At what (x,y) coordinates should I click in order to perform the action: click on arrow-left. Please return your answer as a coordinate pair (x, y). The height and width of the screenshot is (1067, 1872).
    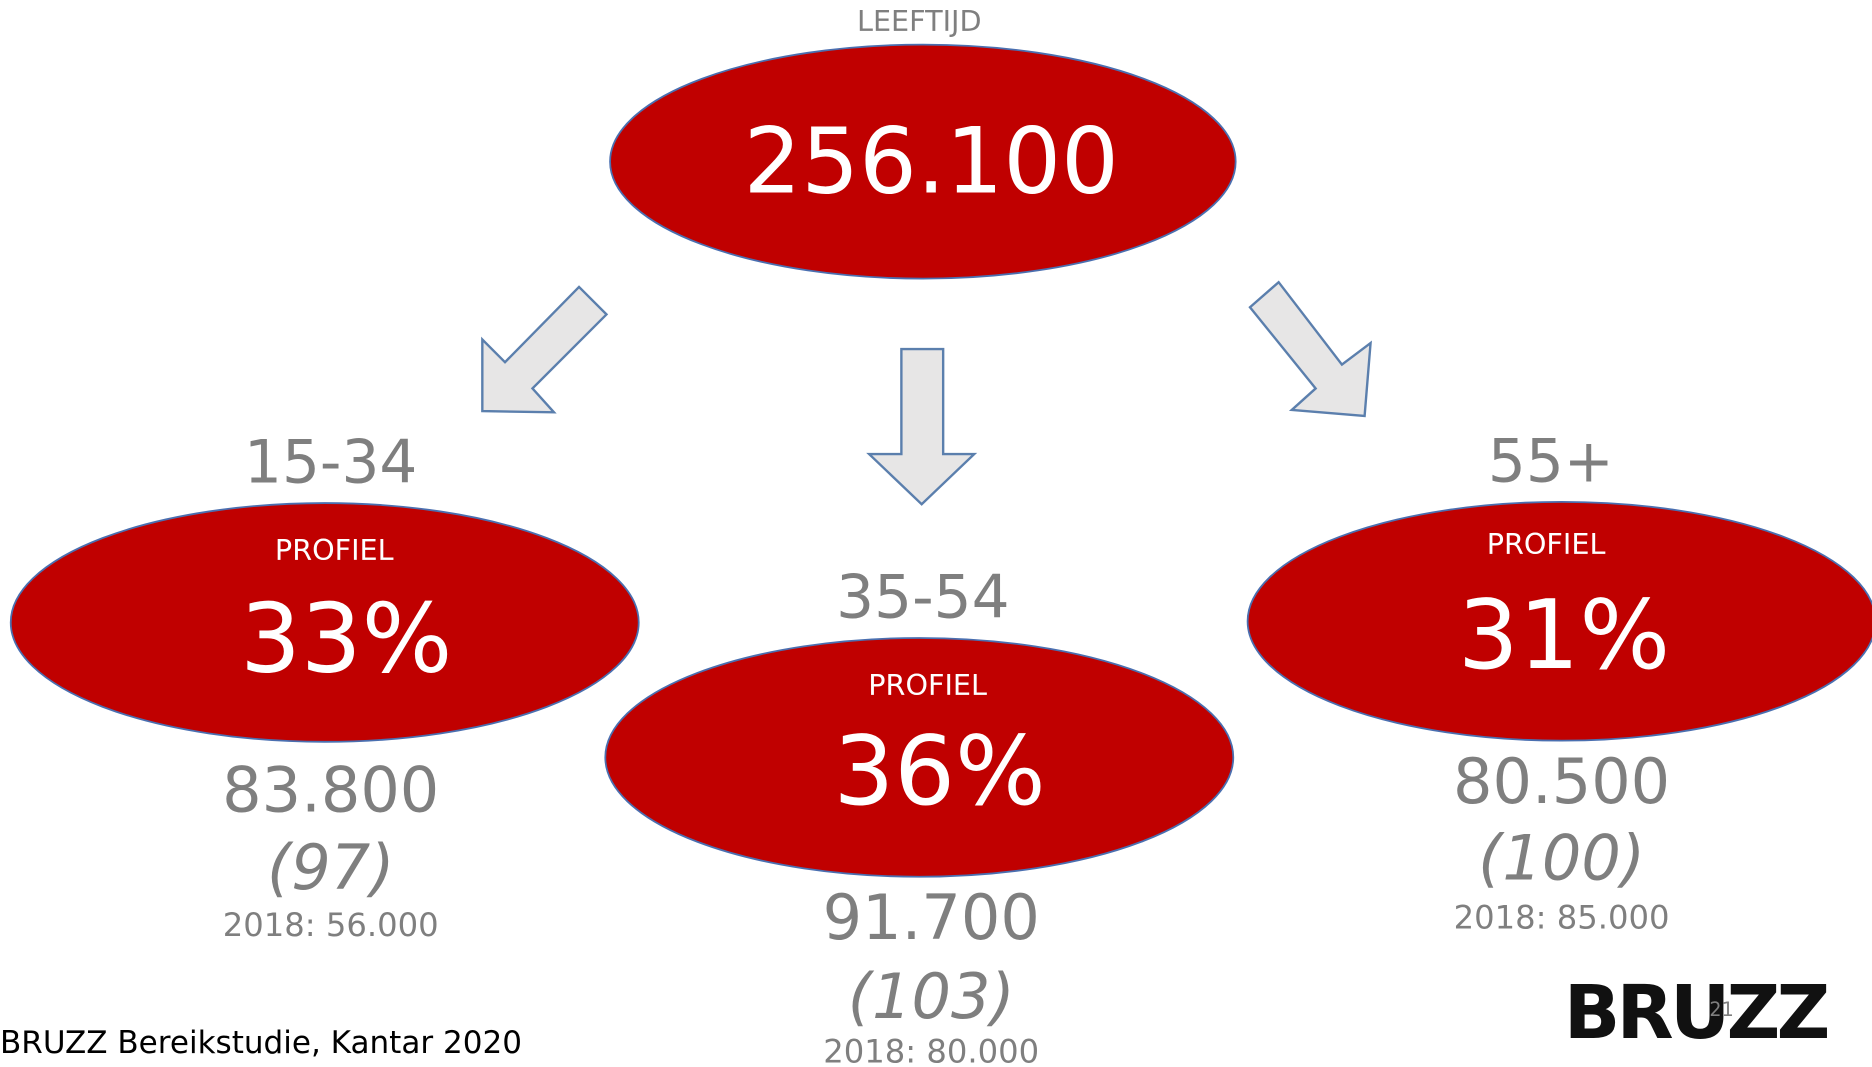
    Looking at the image, I should click on (545, 349).